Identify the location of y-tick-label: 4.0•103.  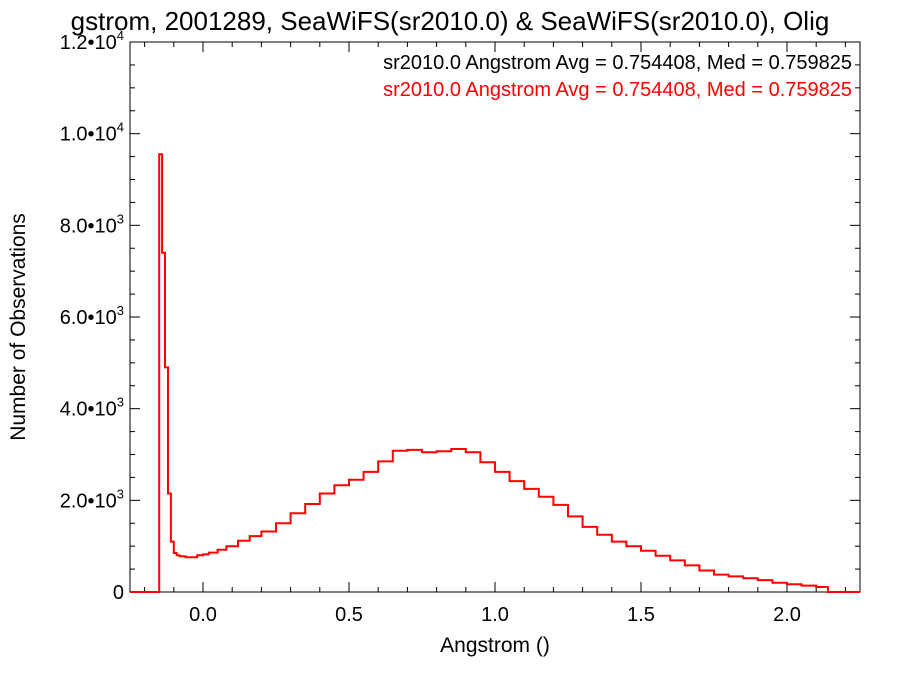
(92, 408).